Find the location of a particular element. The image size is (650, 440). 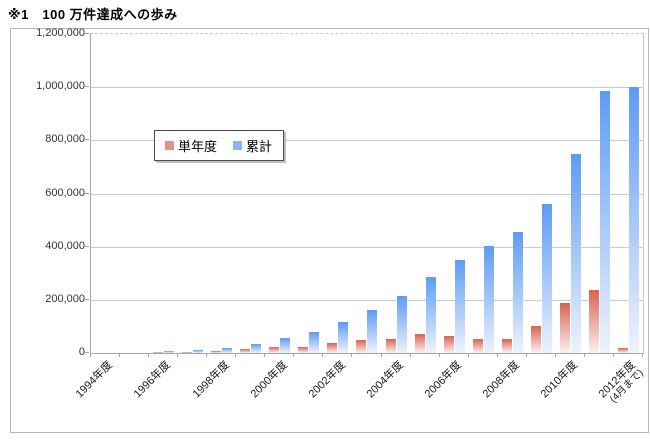

bar-group-2005年度 is located at coordinates (425, 193).